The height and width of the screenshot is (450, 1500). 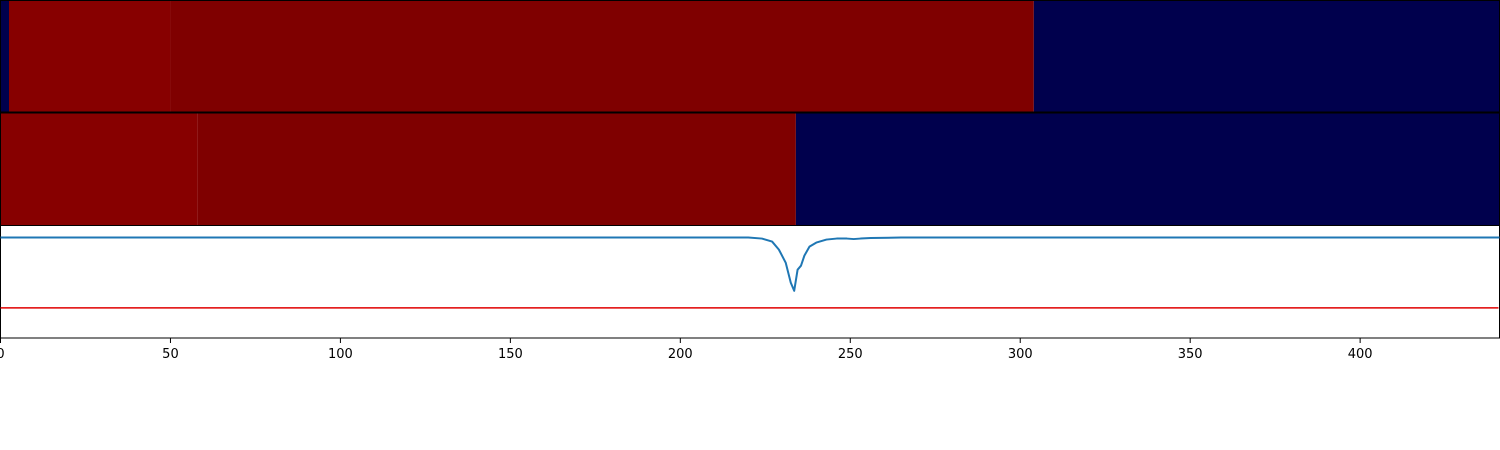 I want to click on x-tick-label: 250, so click(x=850, y=354).